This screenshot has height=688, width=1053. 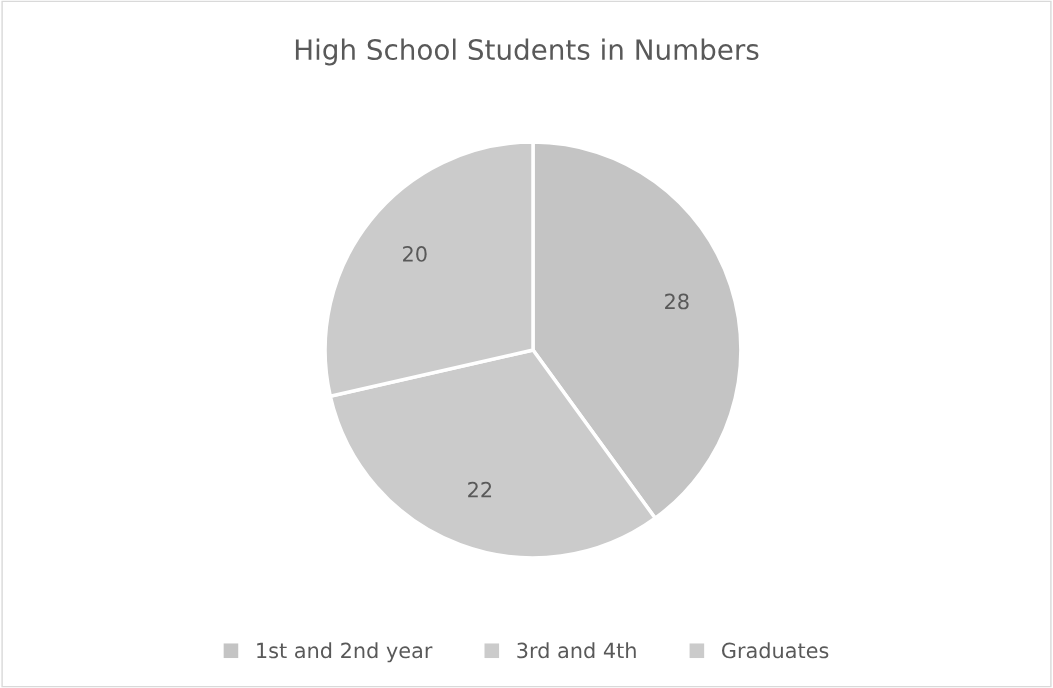 I want to click on data-label: 20, so click(x=415, y=254).